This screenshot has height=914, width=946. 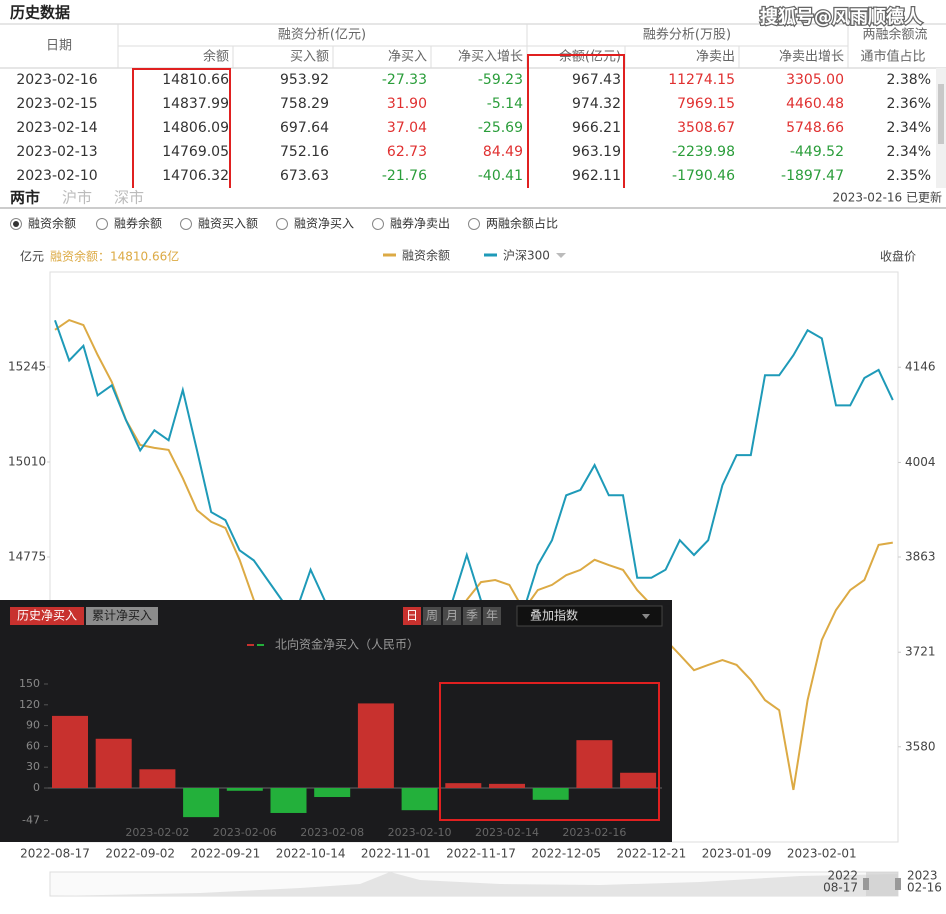 What do you see at coordinates (500, 128) in the screenshot?
I see `table-cell: -25.69` at bounding box center [500, 128].